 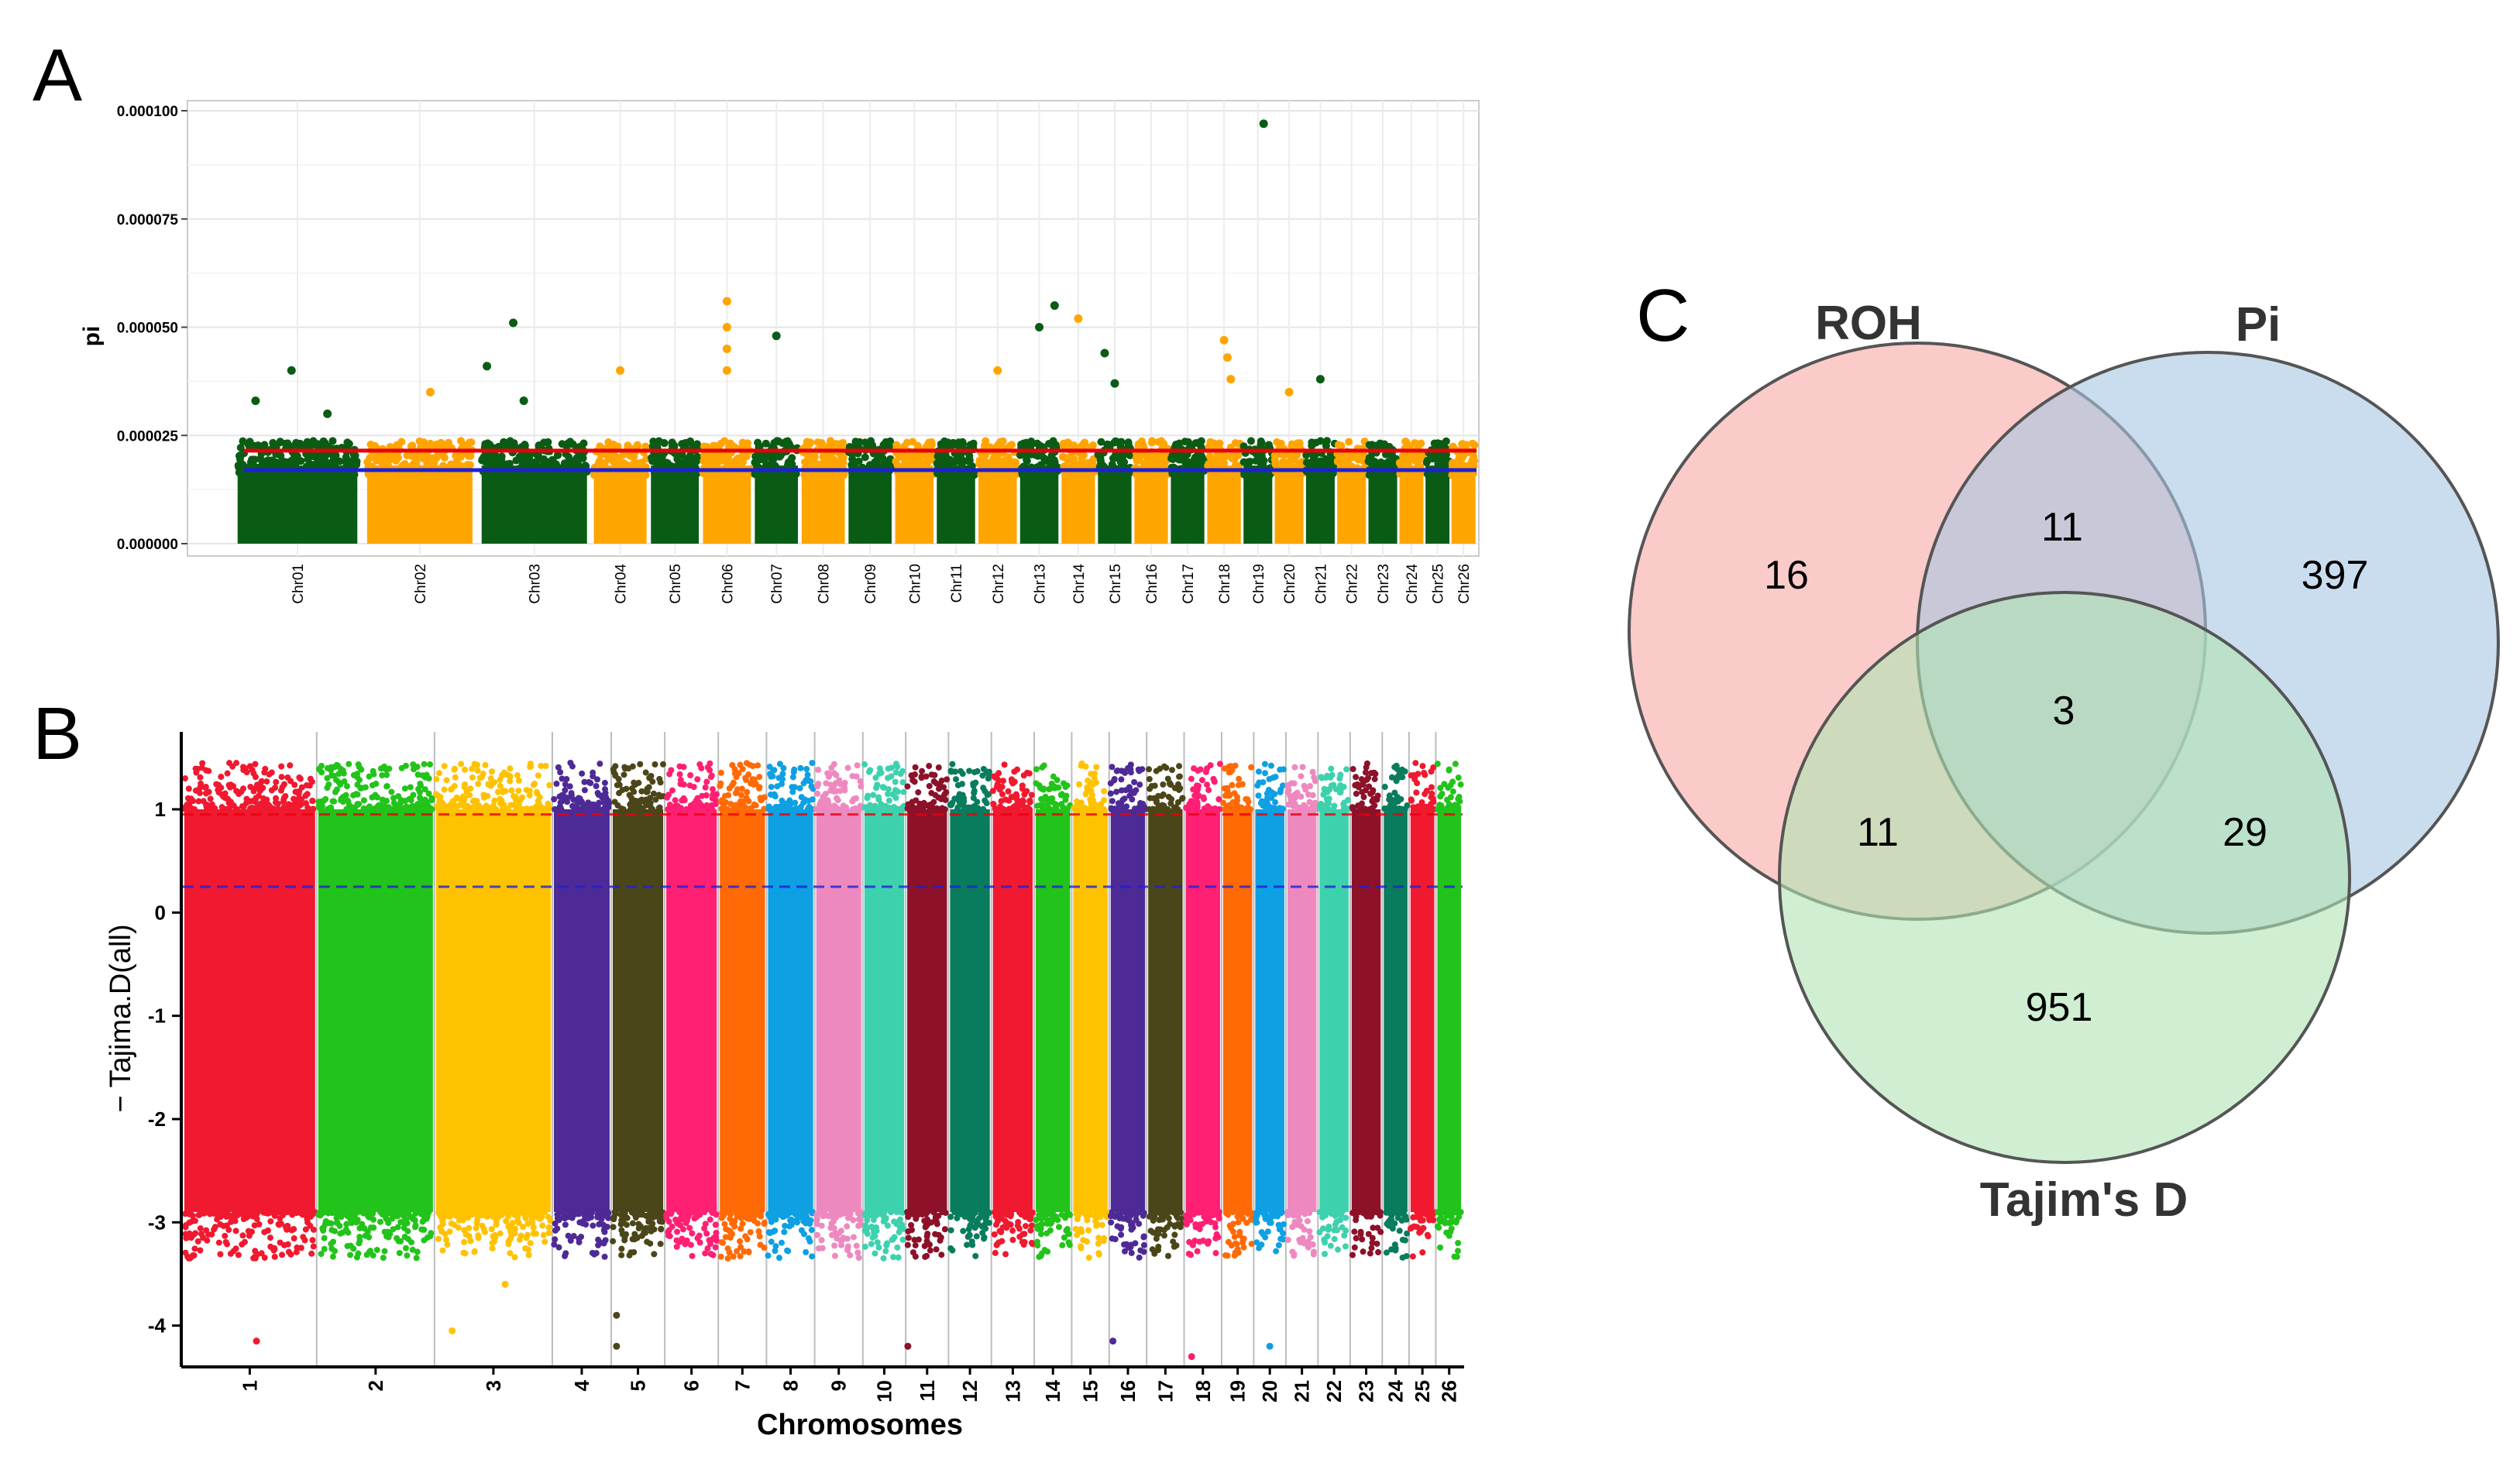 I want to click on pi-chromosome-block, so click(x=1438, y=504).